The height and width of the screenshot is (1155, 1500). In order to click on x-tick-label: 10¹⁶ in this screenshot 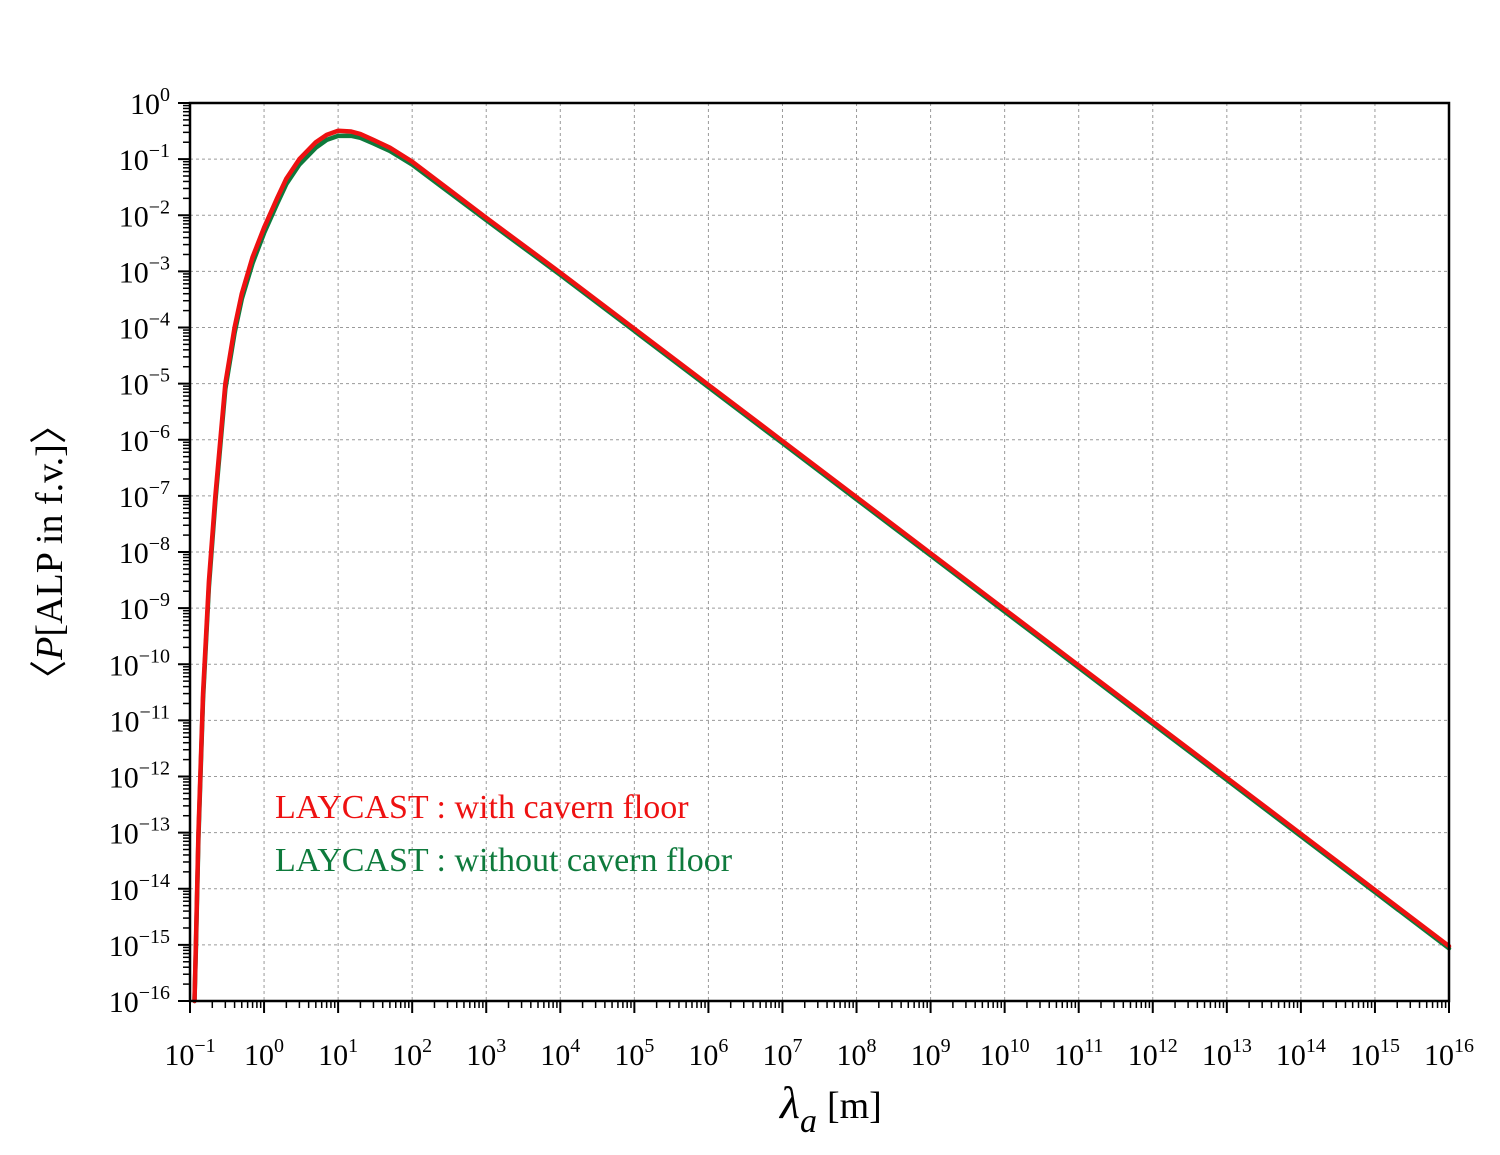, I will do `click(1449, 1053)`.